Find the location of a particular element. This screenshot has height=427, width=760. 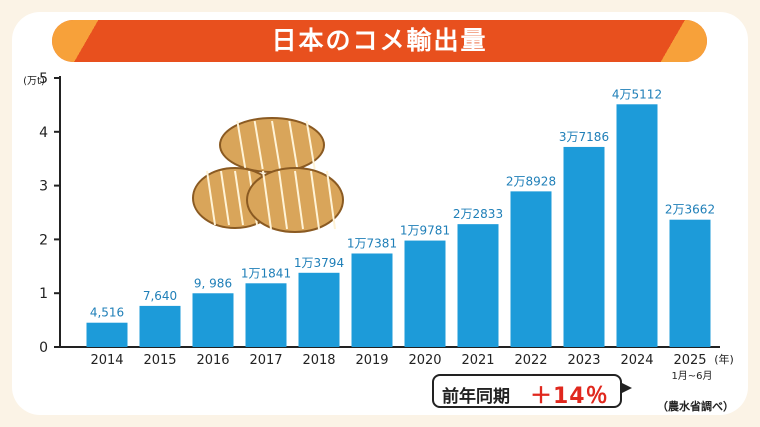

last-category-note: 1月~6月 is located at coordinates (691, 376).